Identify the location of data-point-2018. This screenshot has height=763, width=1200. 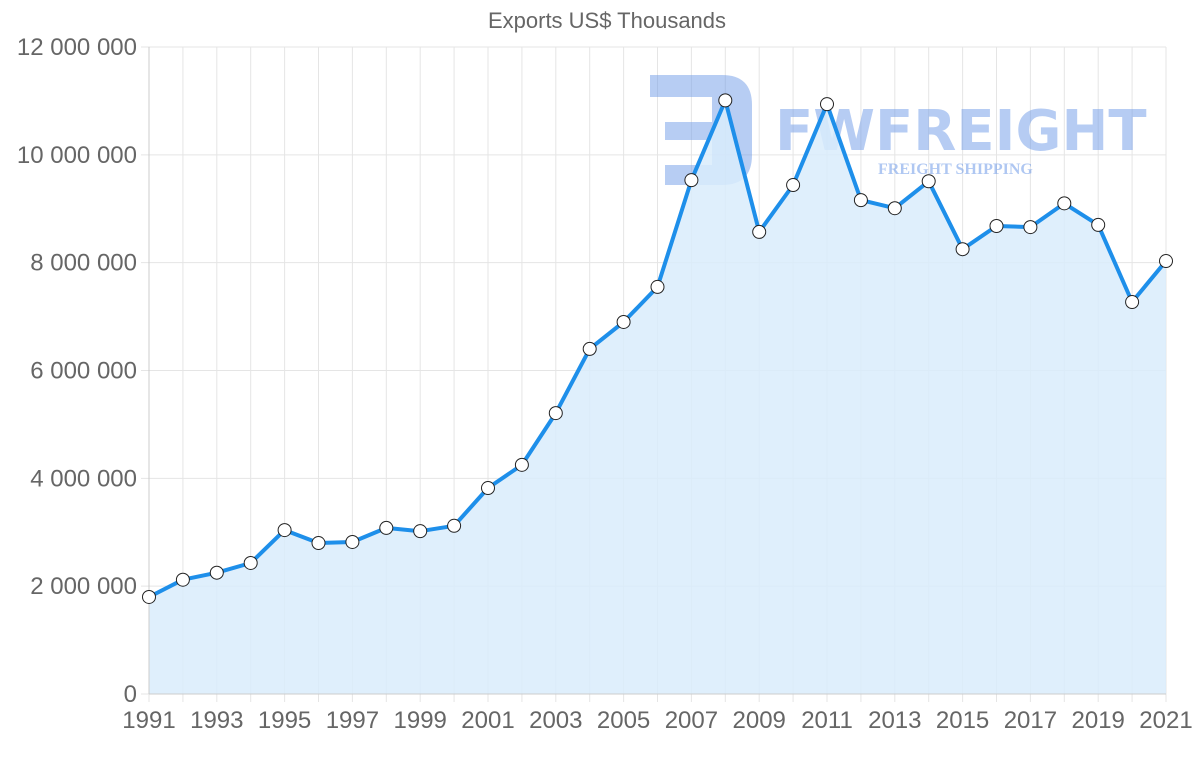
(1064, 203).